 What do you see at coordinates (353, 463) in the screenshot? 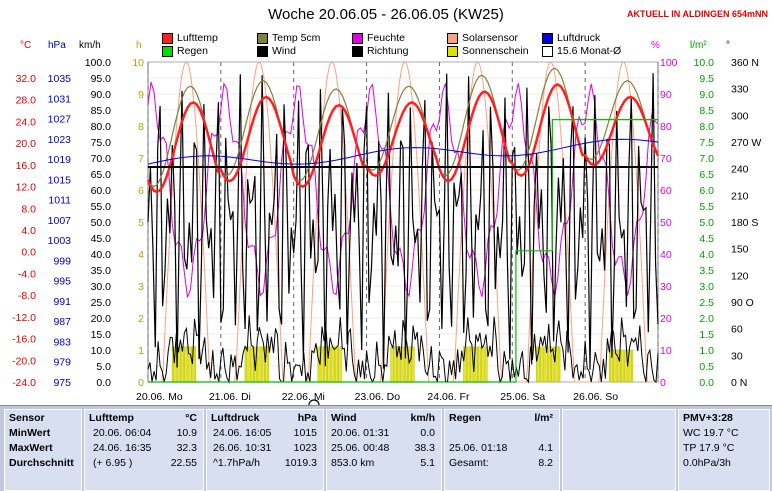
I see `cell-time: 853.0 km` at bounding box center [353, 463].